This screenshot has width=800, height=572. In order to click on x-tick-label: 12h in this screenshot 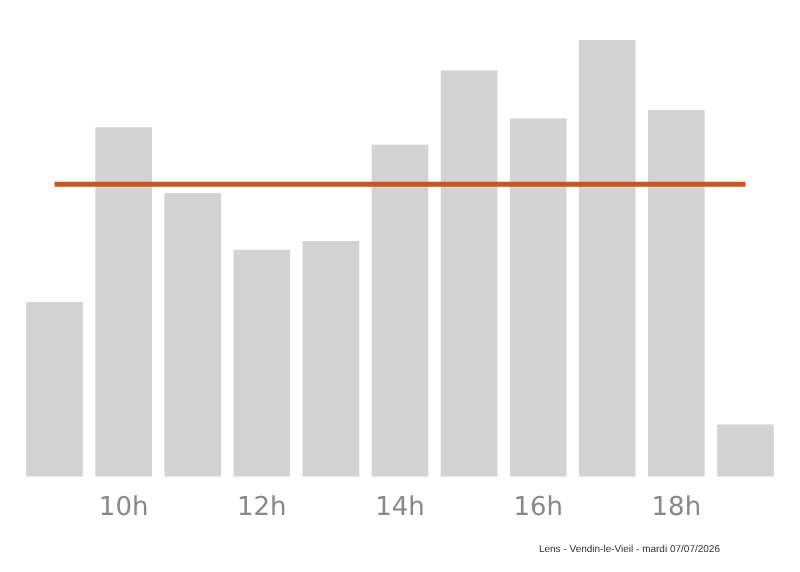, I will do `click(262, 508)`.